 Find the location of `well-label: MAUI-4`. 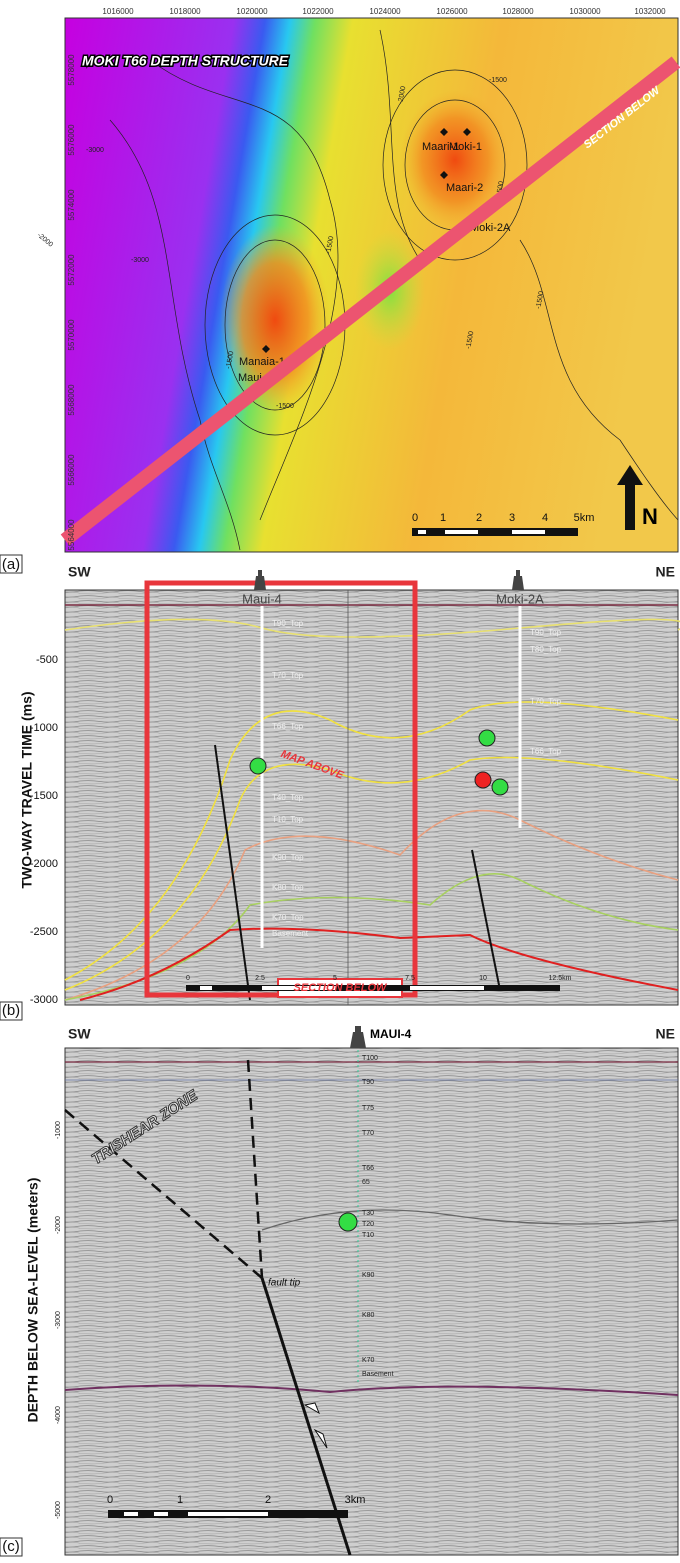

well-label: MAUI-4 is located at coordinates (391, 1034).